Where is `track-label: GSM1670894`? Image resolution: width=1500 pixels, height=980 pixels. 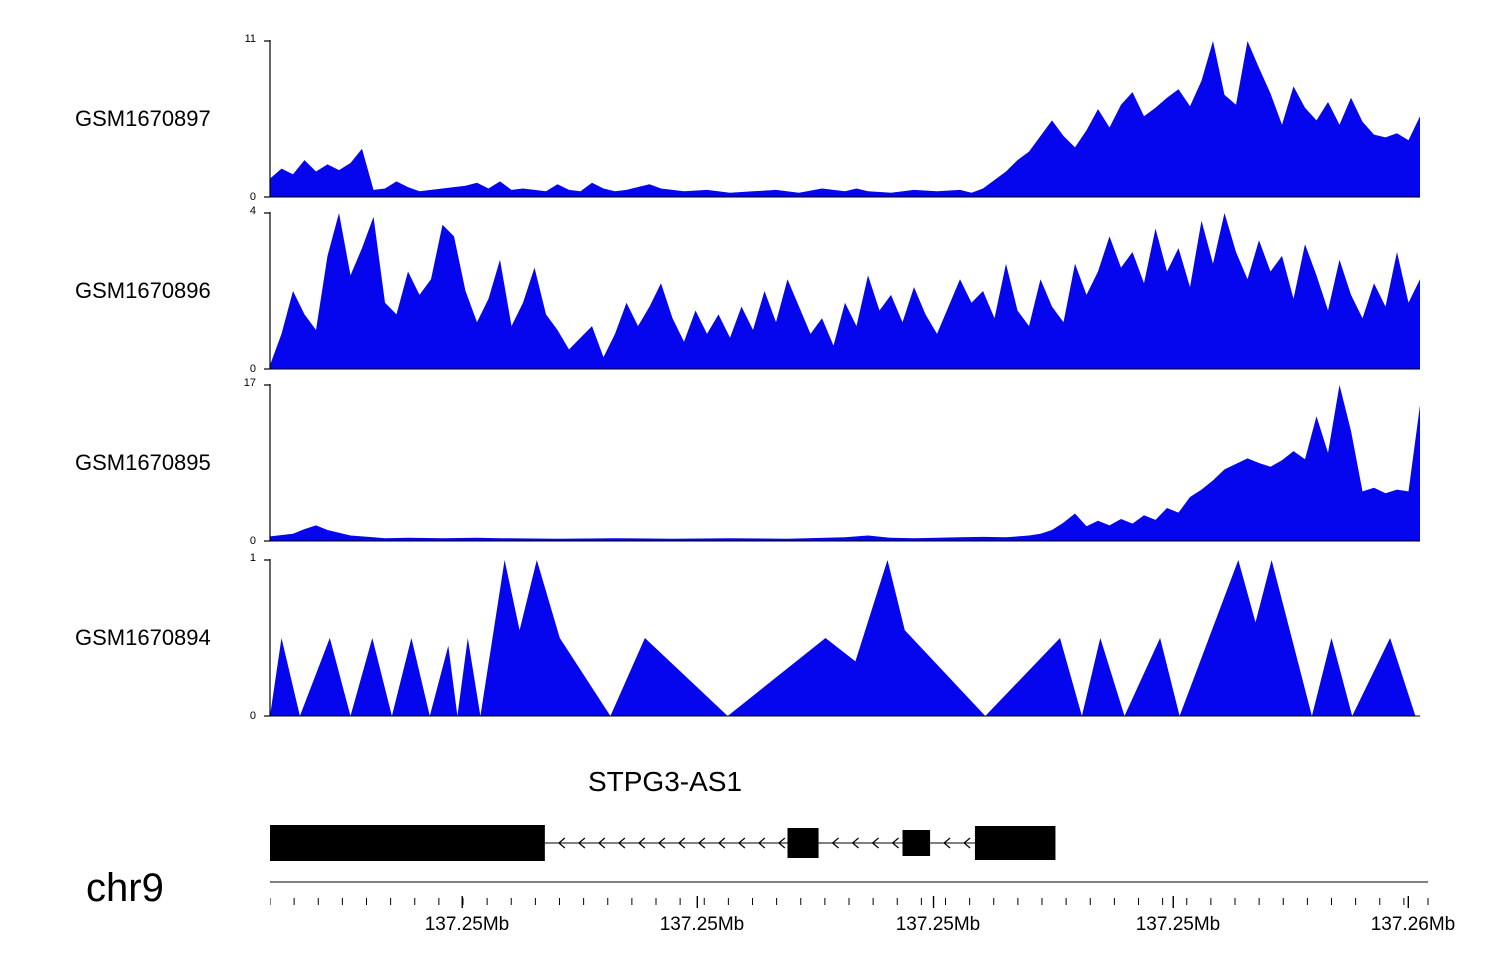
track-label: GSM1670894 is located at coordinates (143, 637).